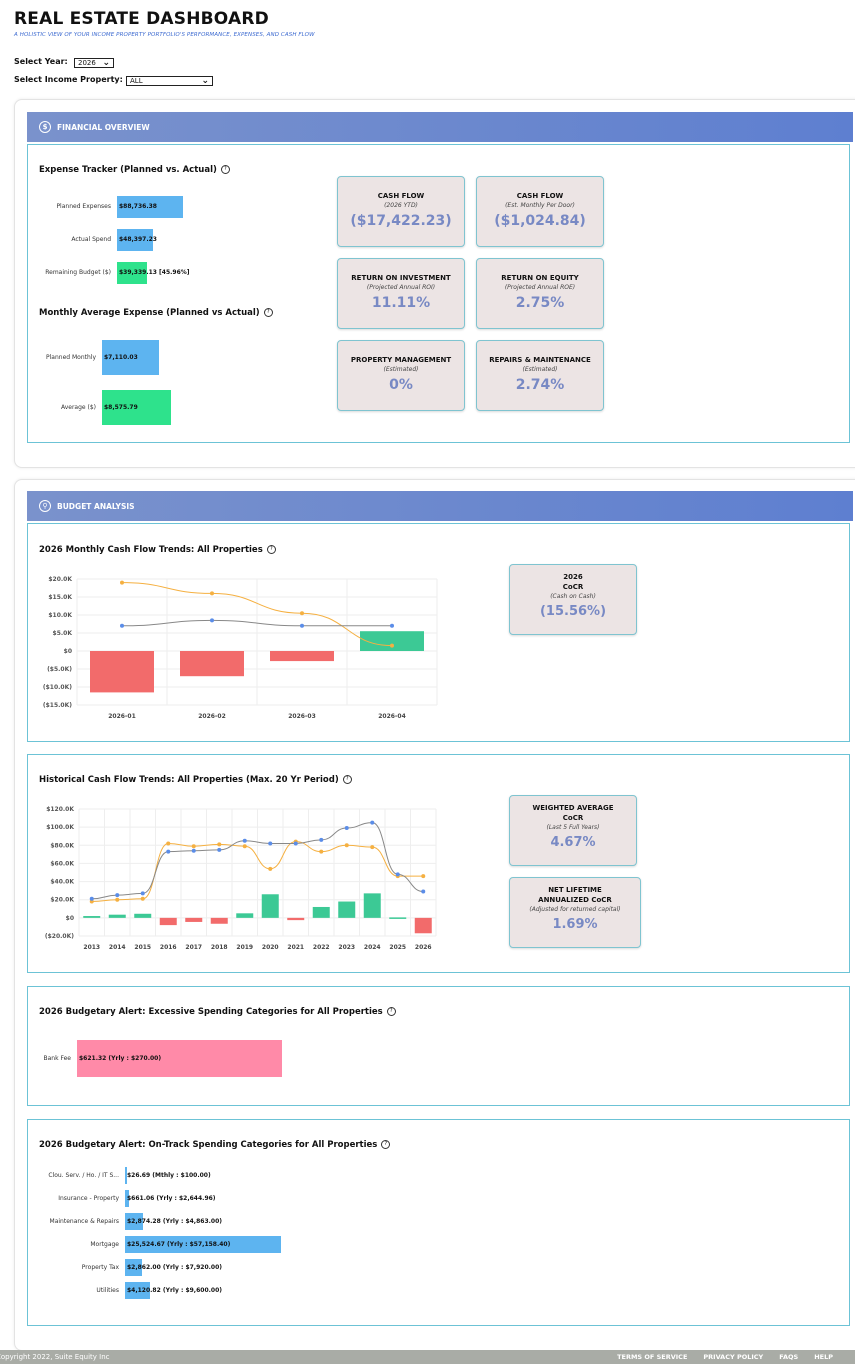 This screenshot has width=855, height=1364. What do you see at coordinates (60, 579) in the screenshot?
I see `y-tick-label: $20.0K` at bounding box center [60, 579].